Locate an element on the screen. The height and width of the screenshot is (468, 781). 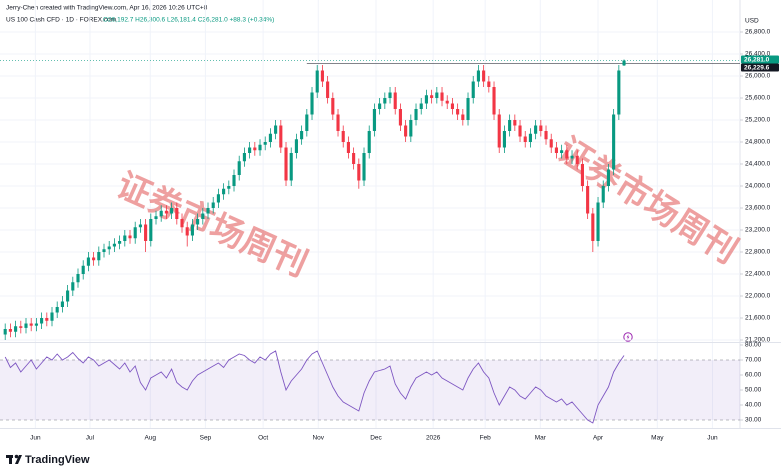
y-tick-label: 21,200.0 is located at coordinates (758, 340).